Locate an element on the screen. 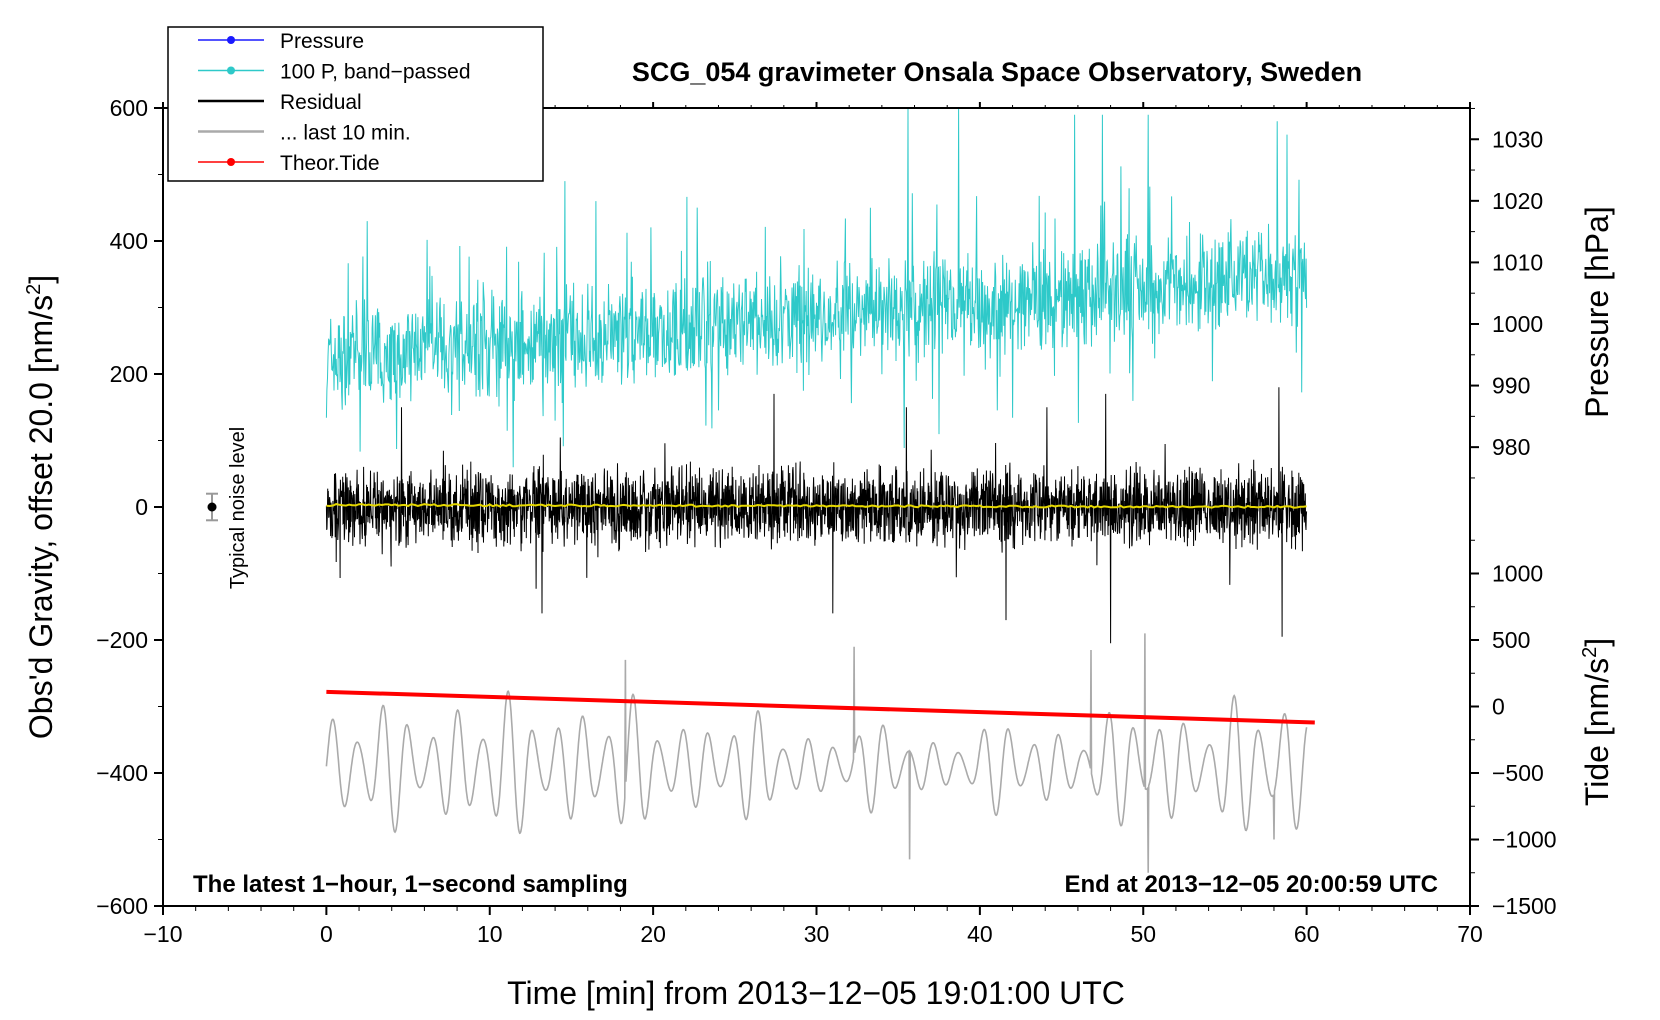 The width and height of the screenshot is (1660, 1020). tide-tick-label: 1000 is located at coordinates (1517, 574).